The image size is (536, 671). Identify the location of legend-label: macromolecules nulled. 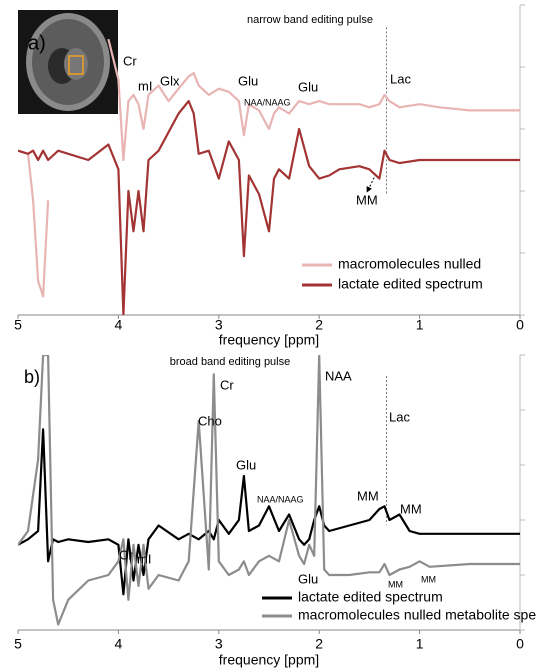
(409, 264).